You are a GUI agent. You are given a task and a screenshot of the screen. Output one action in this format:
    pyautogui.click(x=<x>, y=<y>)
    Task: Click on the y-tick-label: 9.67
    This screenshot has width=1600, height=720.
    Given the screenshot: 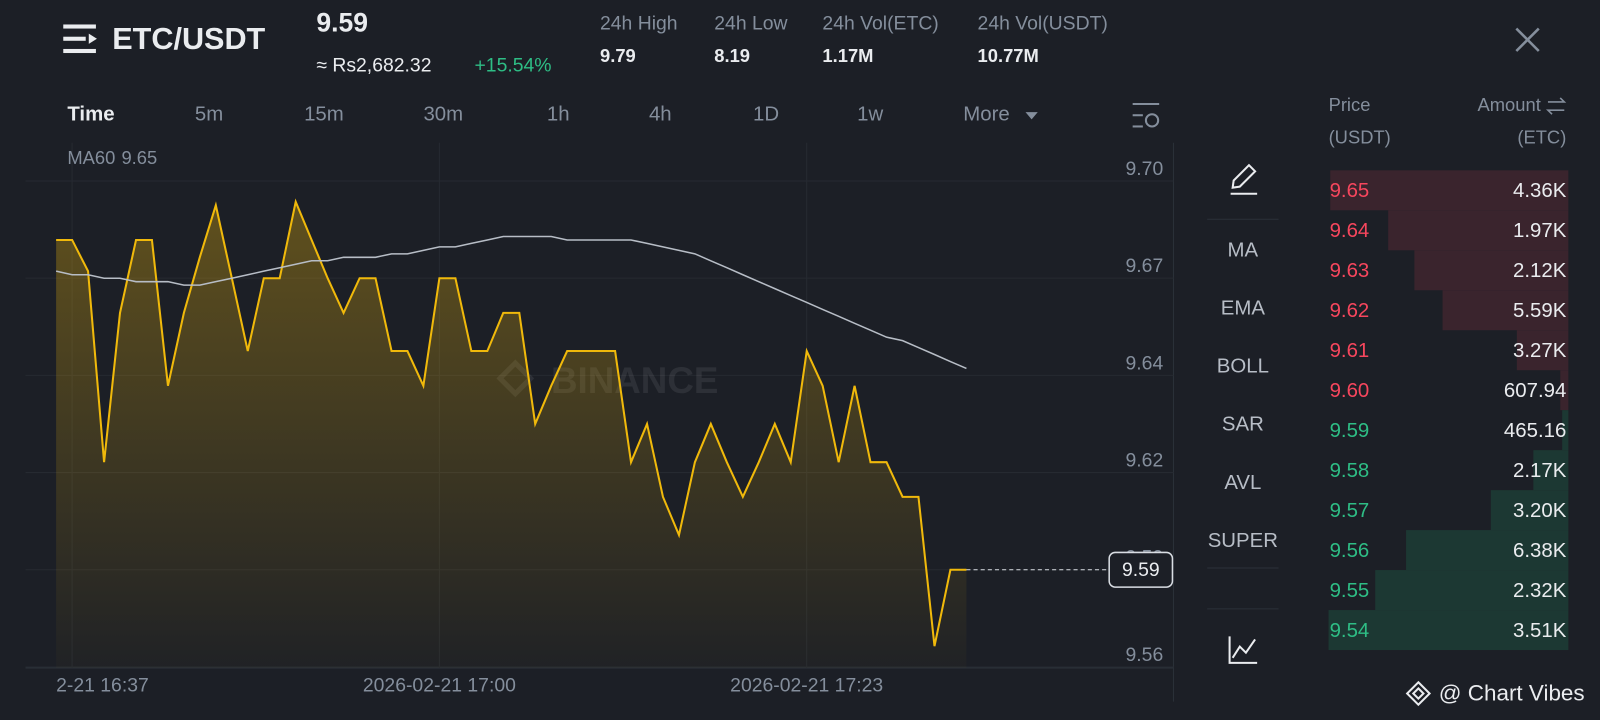 What is the action you would take?
    pyautogui.click(x=1145, y=266)
    